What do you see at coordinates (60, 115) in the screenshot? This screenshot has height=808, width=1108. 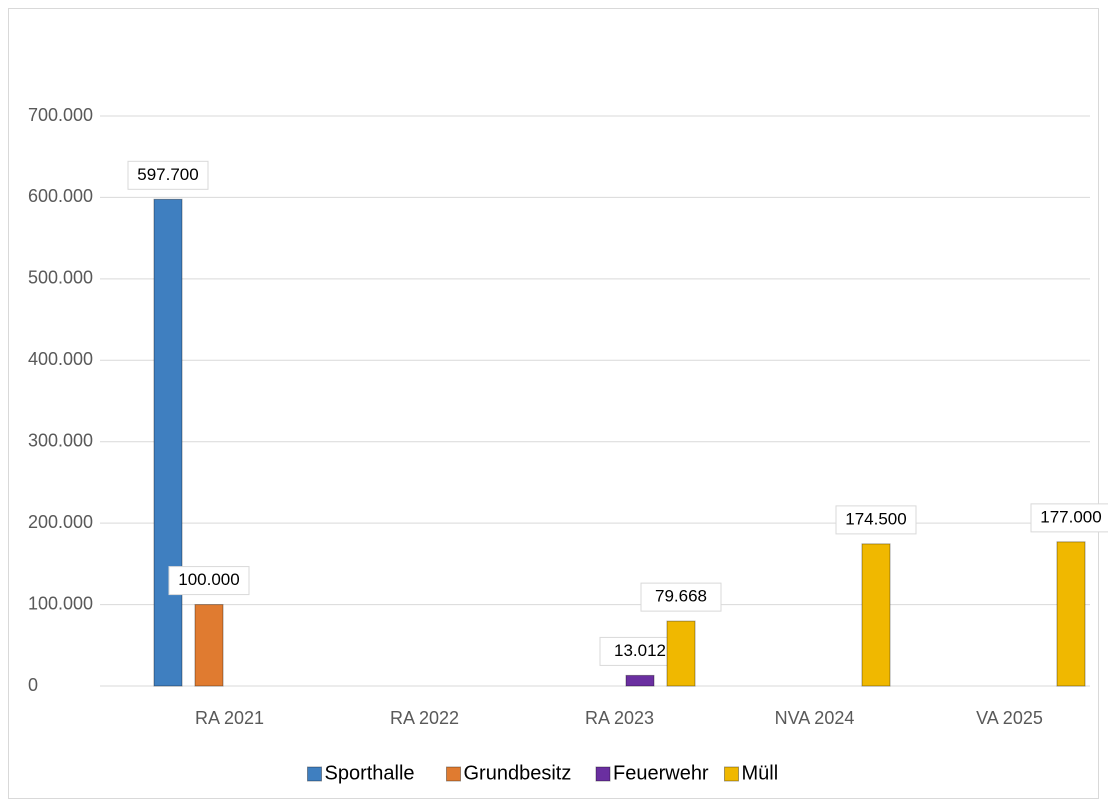 I see `y-tick-label: 700.000` at bounding box center [60, 115].